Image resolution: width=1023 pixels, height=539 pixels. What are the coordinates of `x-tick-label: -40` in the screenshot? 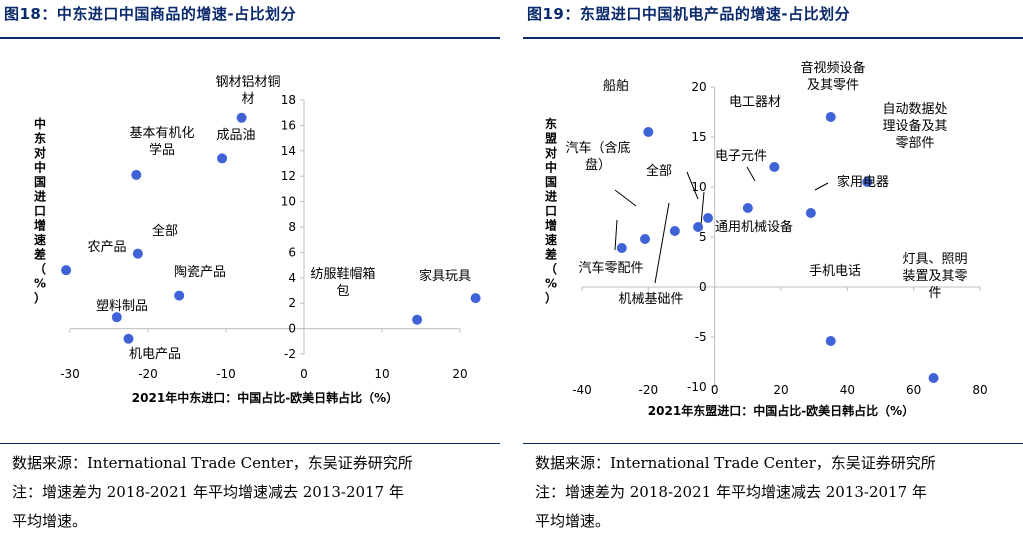 It's located at (582, 390).